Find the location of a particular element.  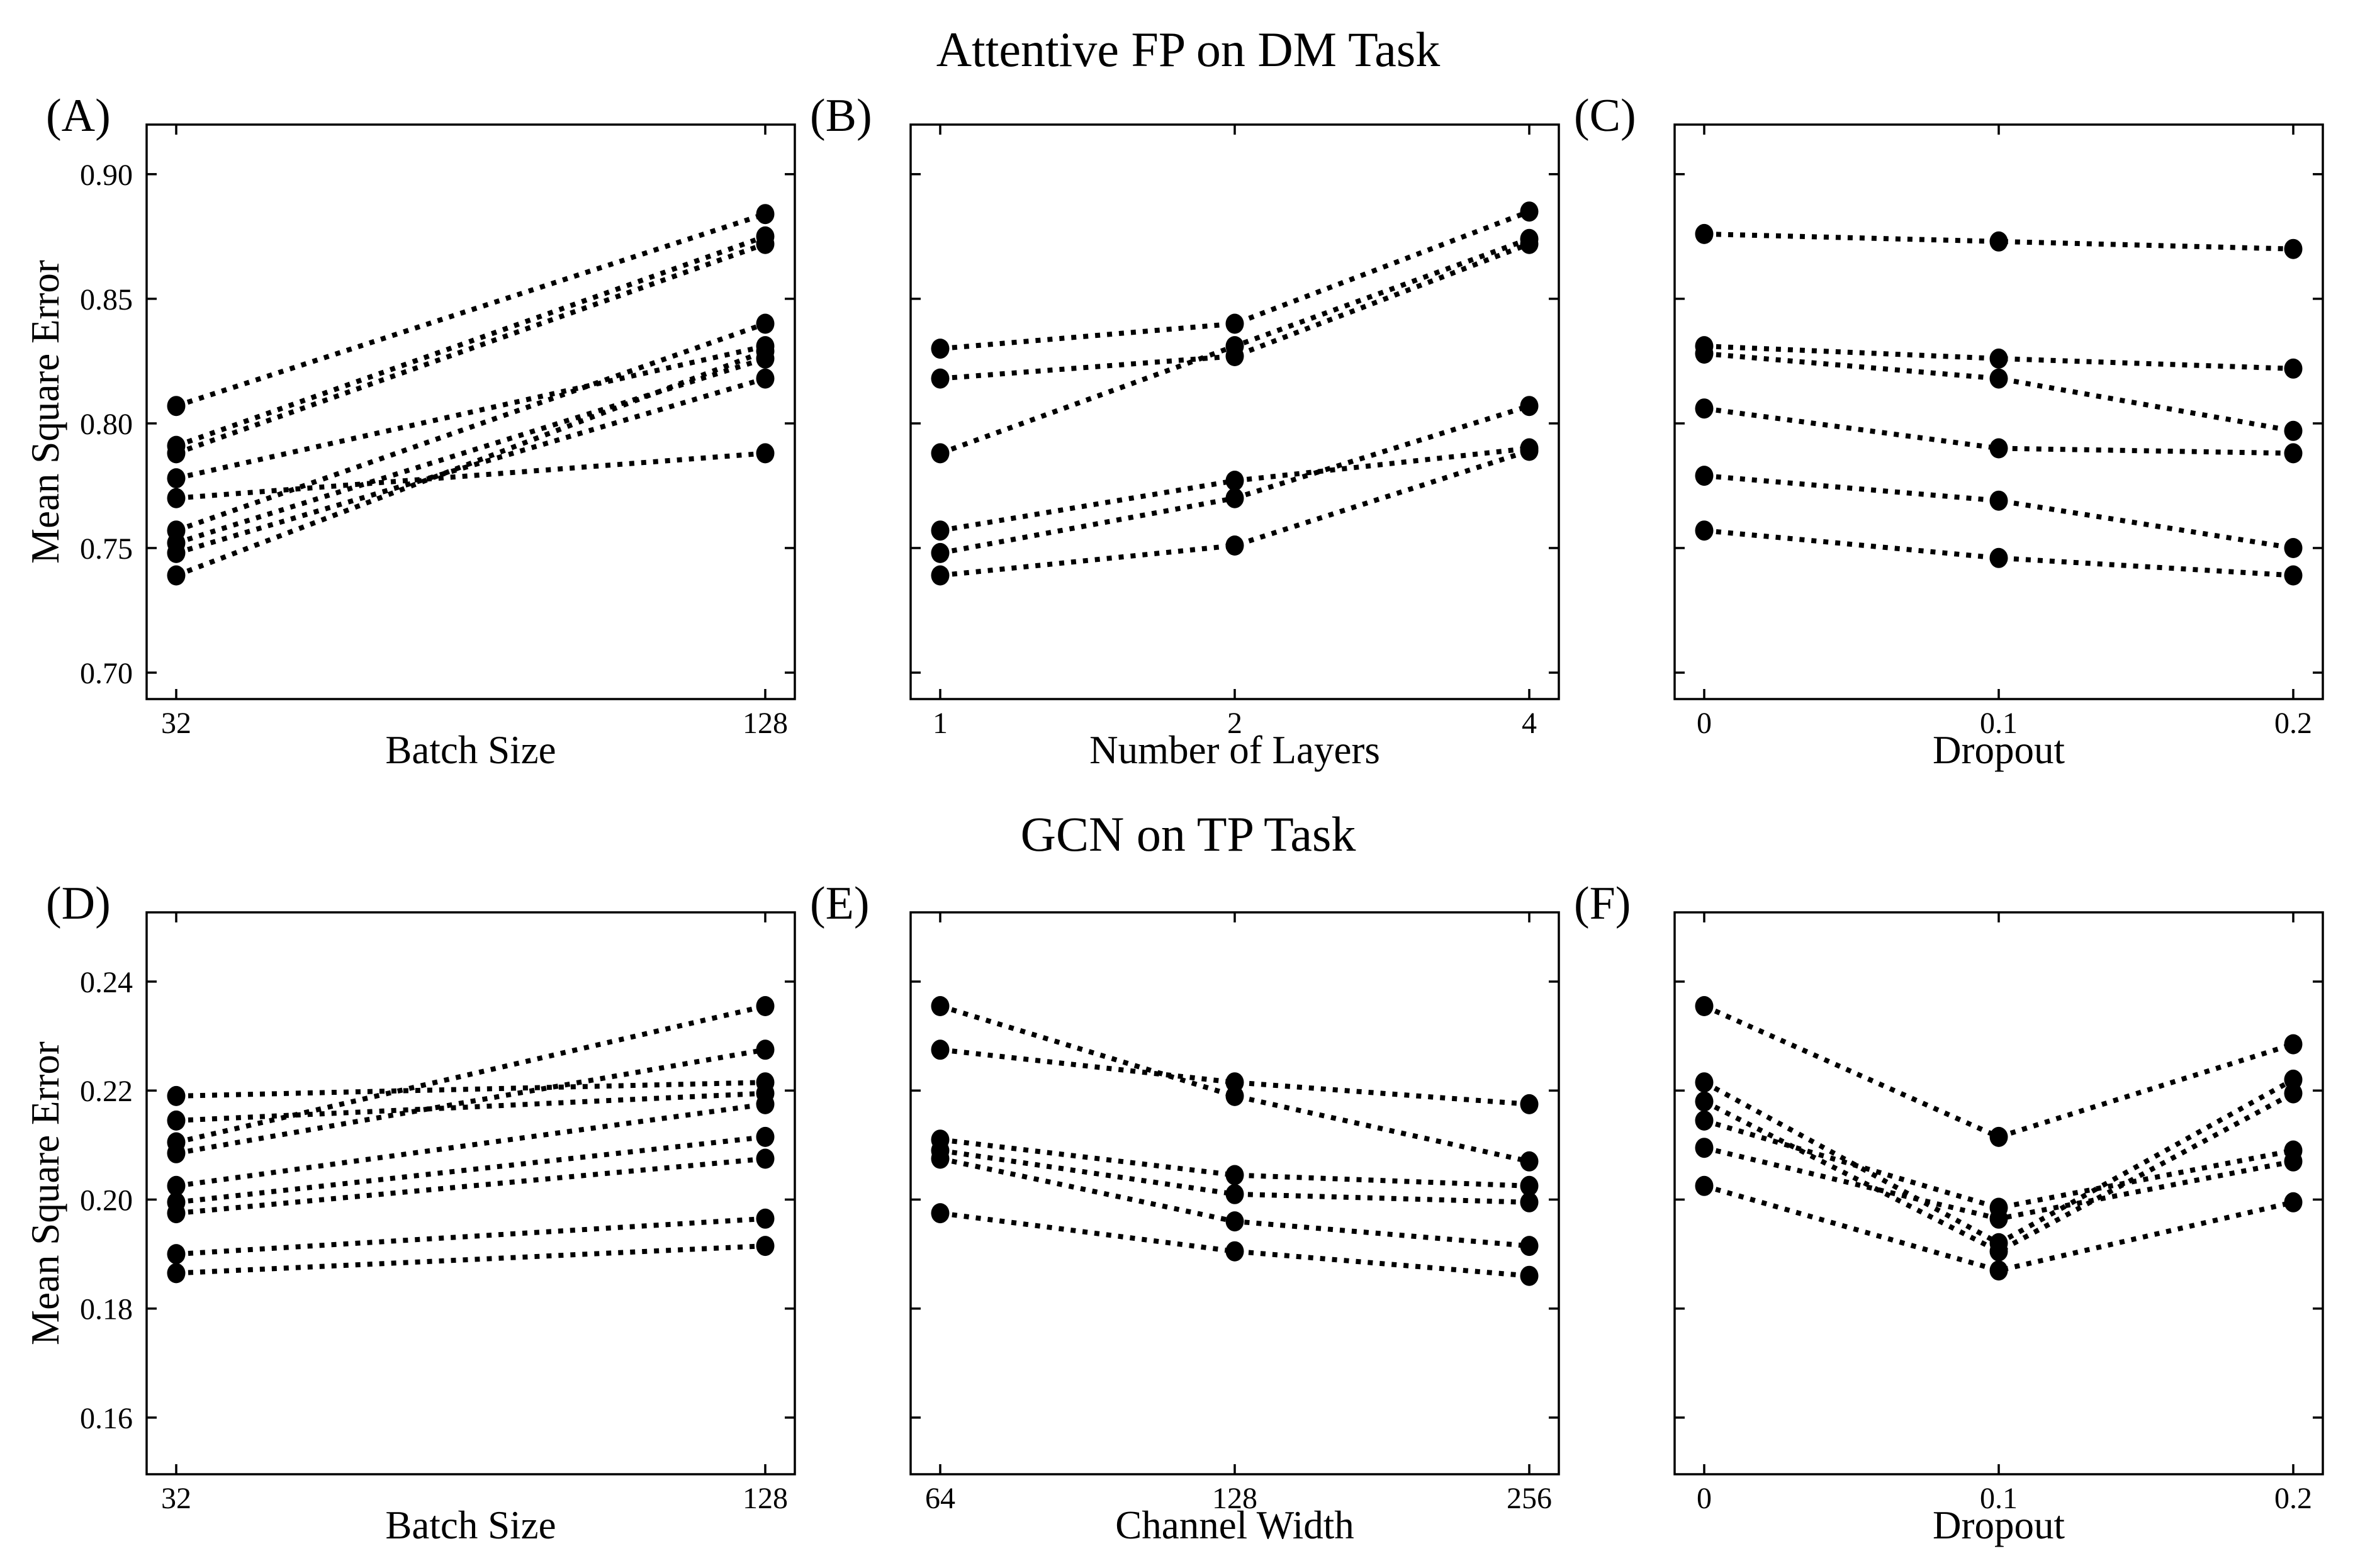

y-tick-label: 0.80 is located at coordinates (106, 424).